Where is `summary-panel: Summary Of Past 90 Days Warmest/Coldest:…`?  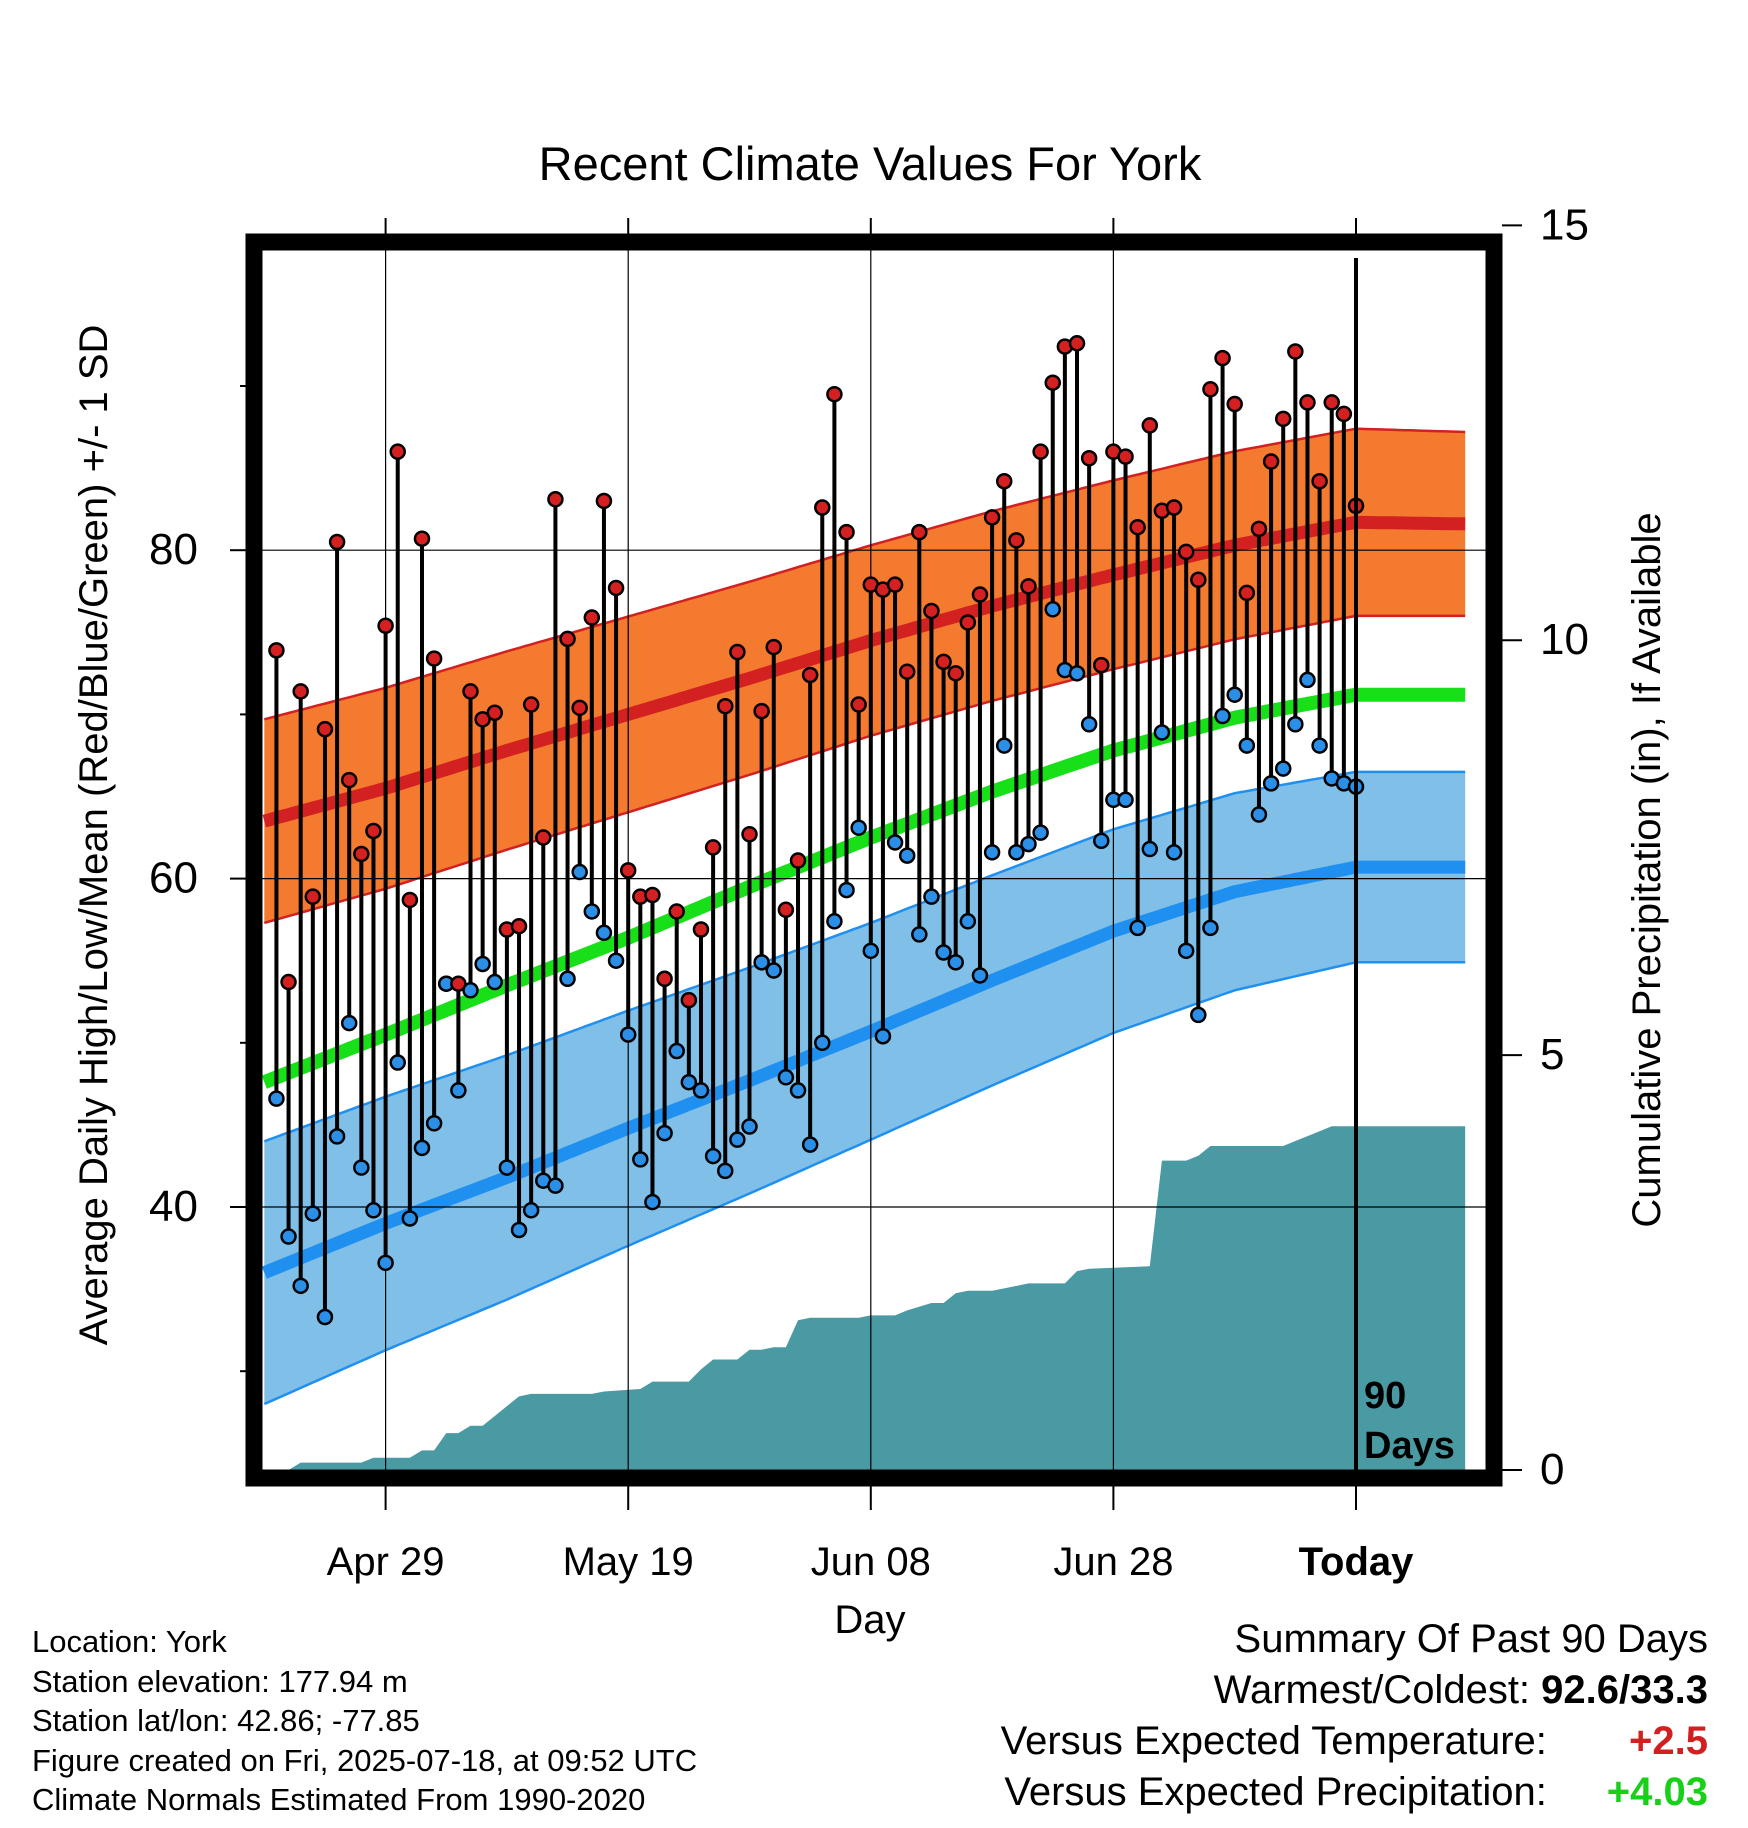
summary-panel: Summary Of Past 90 Days Warmest/Coldest:… is located at coordinates (1354, 1716).